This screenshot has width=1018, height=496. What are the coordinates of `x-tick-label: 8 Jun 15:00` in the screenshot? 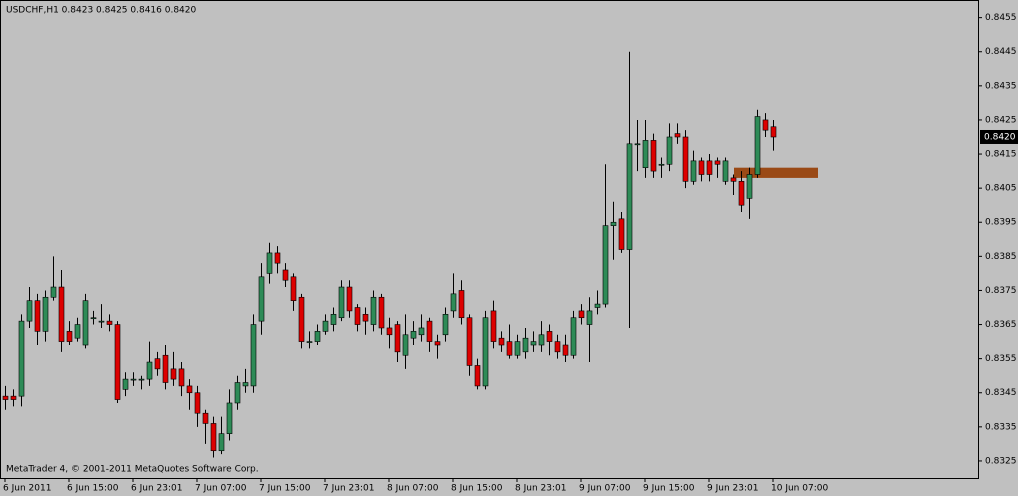 It's located at (477, 489).